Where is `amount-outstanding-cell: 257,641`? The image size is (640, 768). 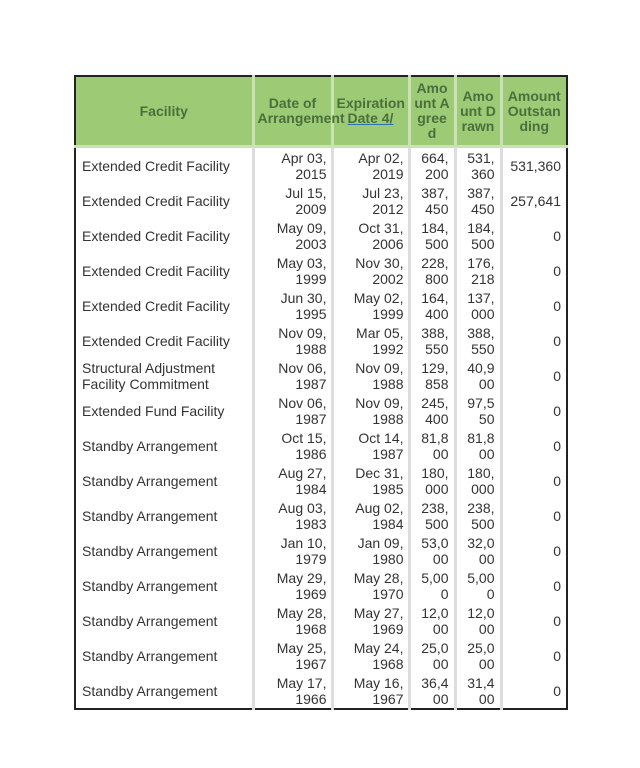
amount-outstanding-cell: 257,641 is located at coordinates (533, 200).